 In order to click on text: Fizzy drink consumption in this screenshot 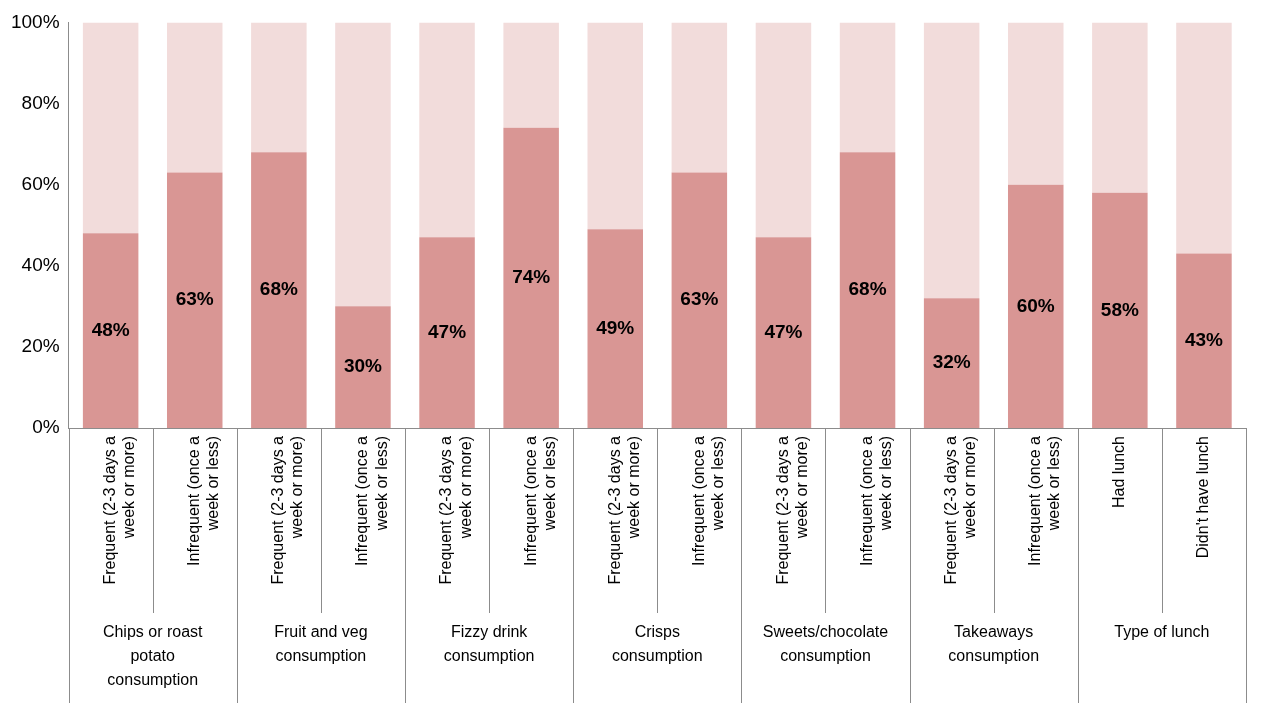, I will do `click(489, 644)`.